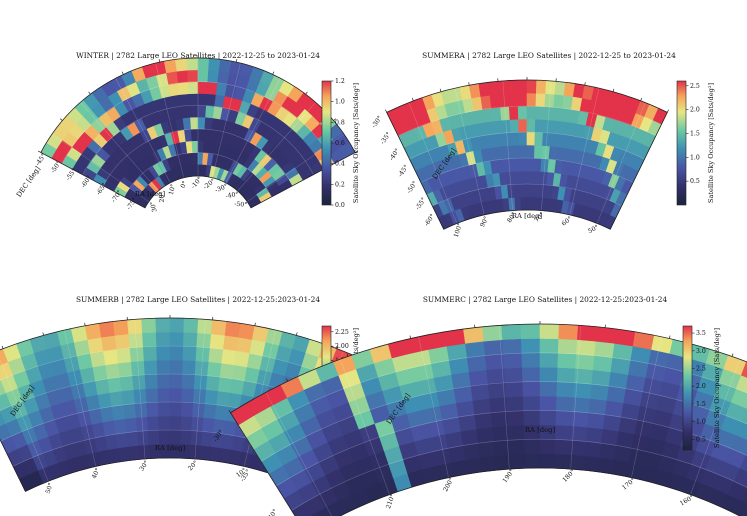  I want to click on colorbar-tick-label: 0.4, so click(340, 164).